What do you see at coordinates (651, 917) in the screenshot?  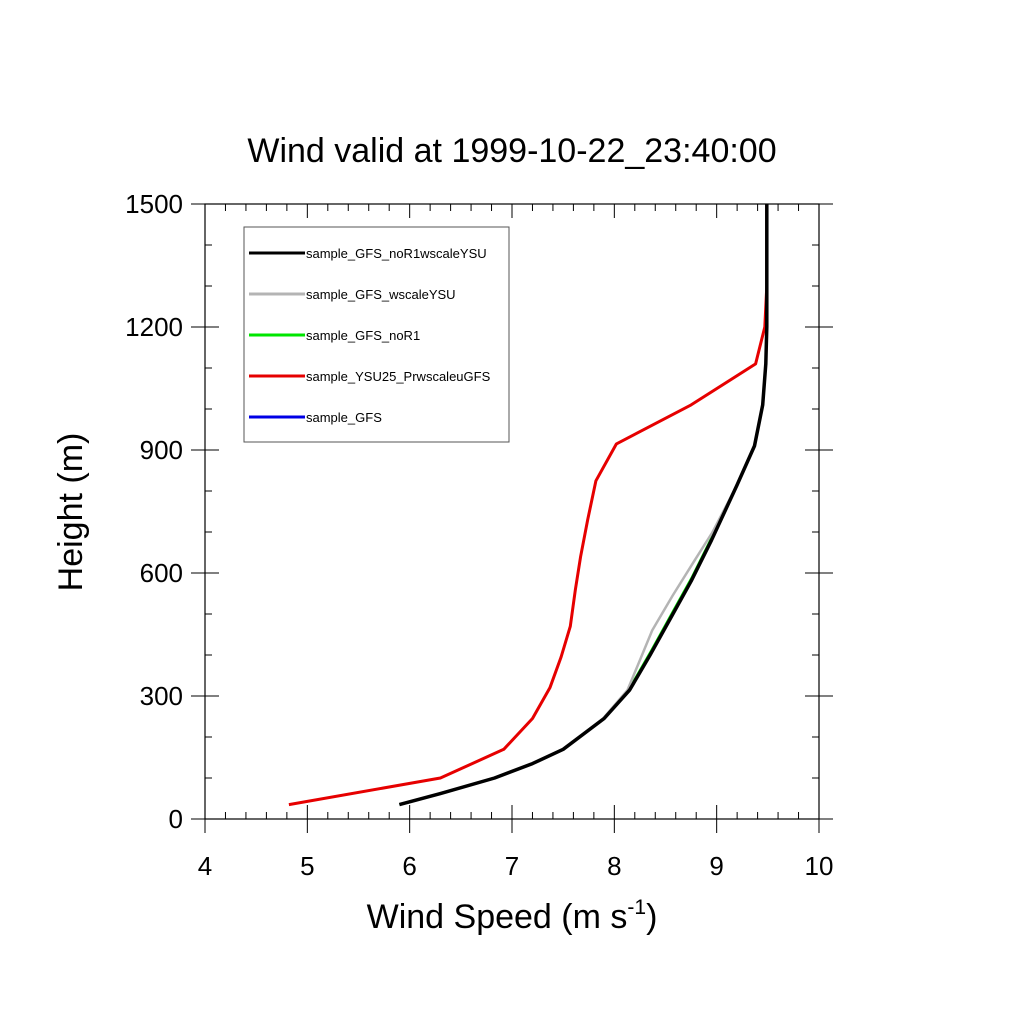 I see `x-axis-label-close: )` at bounding box center [651, 917].